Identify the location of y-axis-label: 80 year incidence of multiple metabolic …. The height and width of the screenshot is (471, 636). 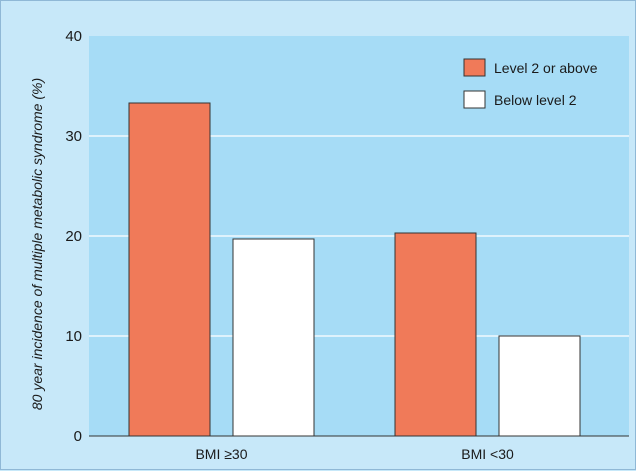
(37, 244).